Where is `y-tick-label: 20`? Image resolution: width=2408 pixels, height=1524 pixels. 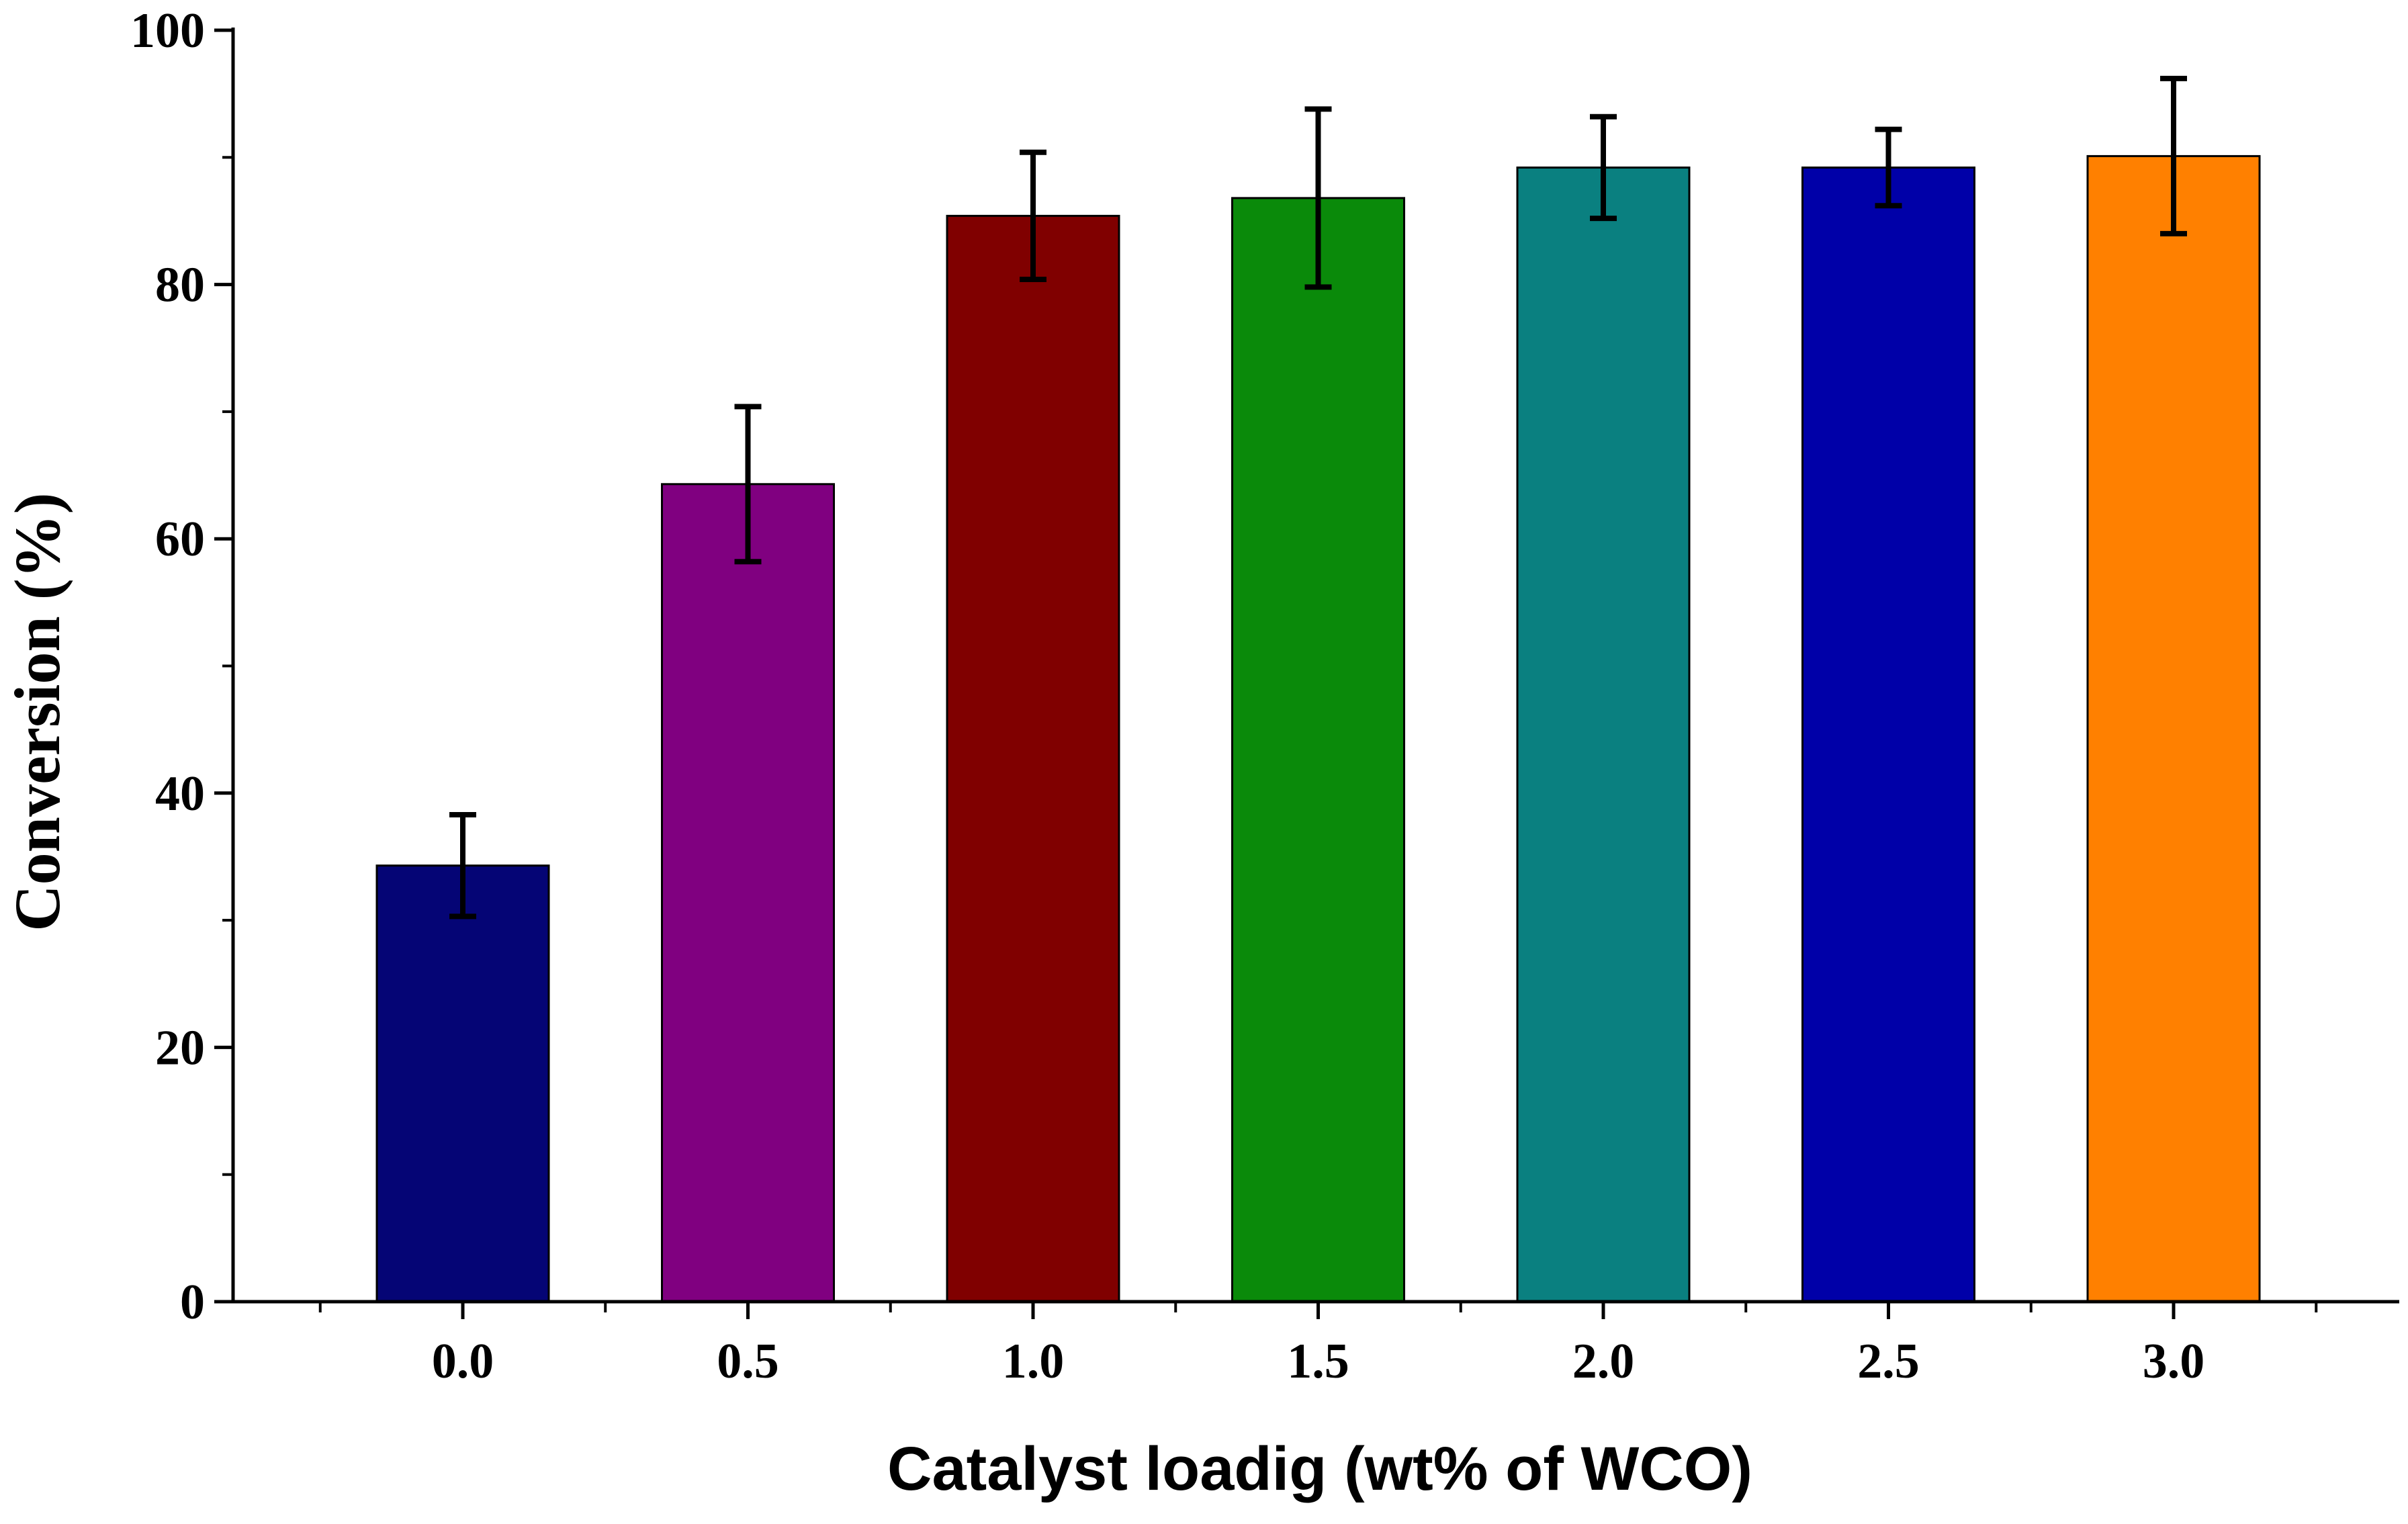 y-tick-label: 20 is located at coordinates (180, 1047).